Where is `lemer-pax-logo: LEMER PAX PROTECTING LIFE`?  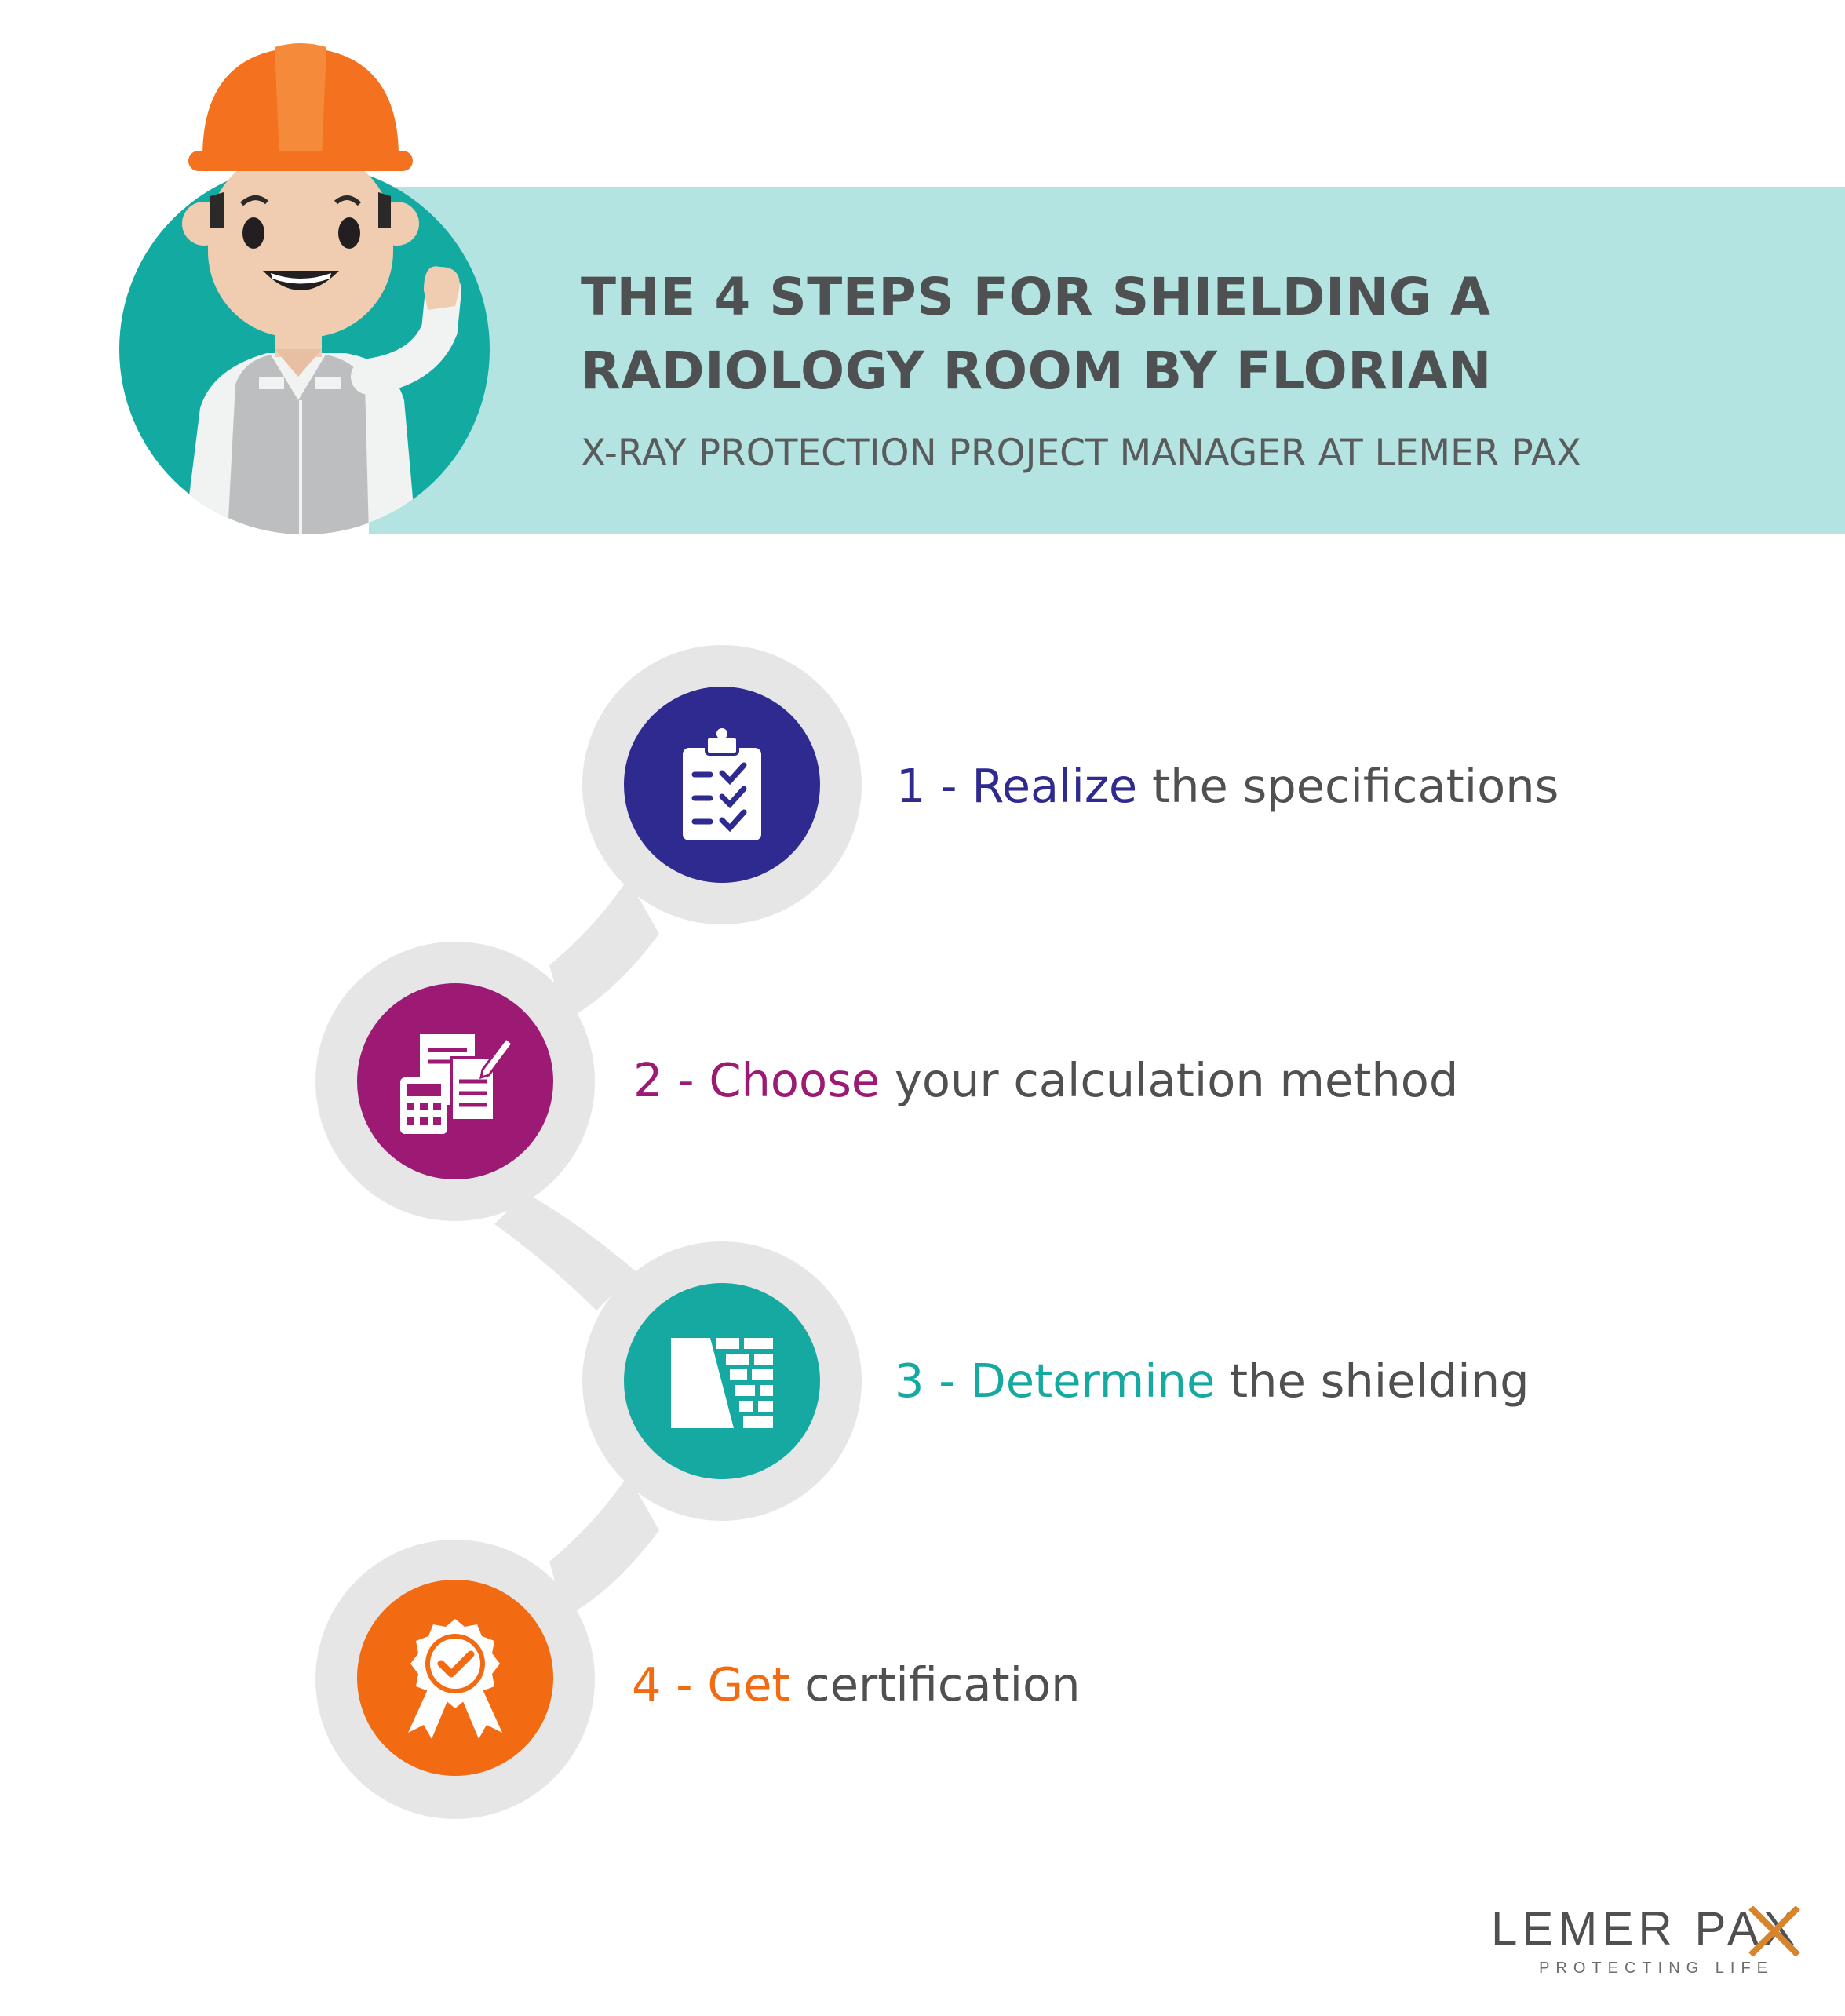
lemer-pax-logo: LEMER PAX PROTECTING LIFE is located at coordinates (1656, 1946).